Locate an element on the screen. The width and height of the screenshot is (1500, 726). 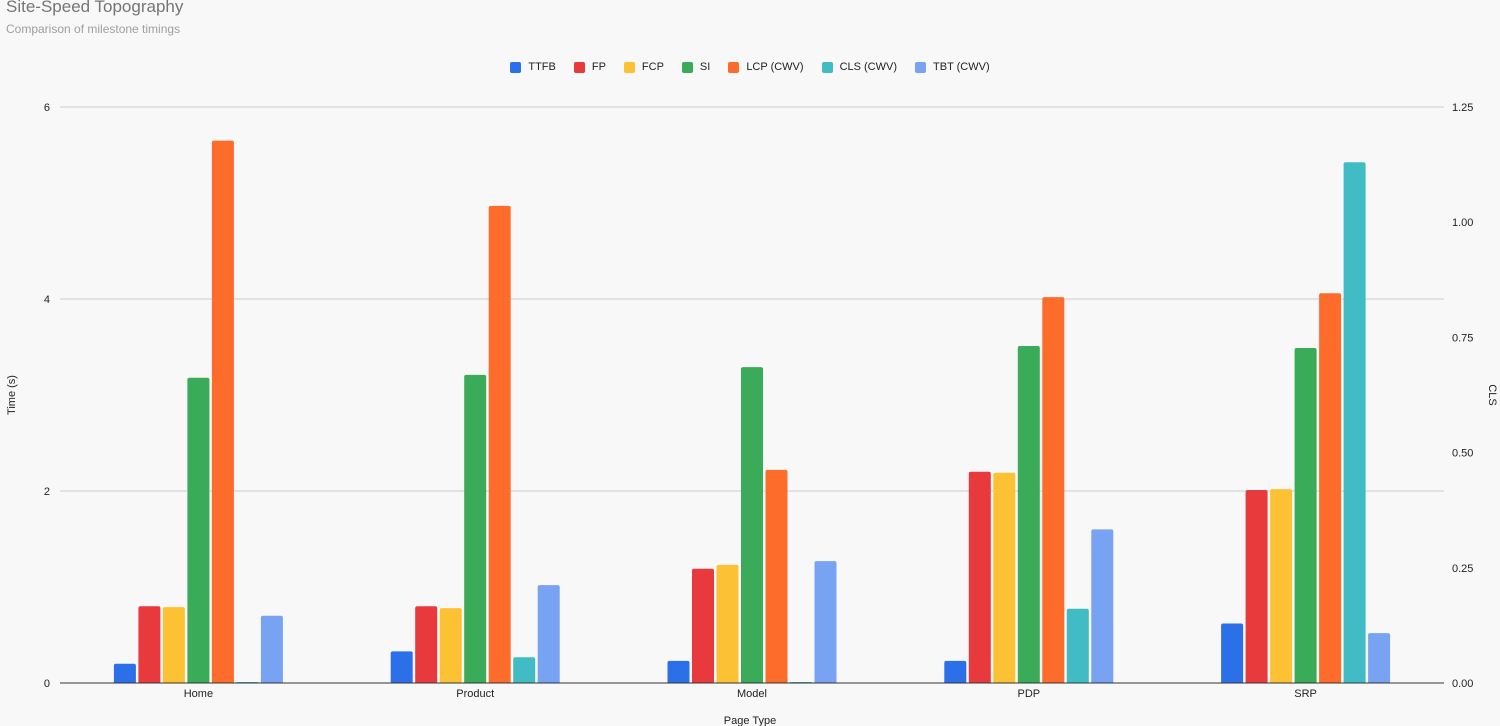
legend-label: FCP is located at coordinates (652, 67).